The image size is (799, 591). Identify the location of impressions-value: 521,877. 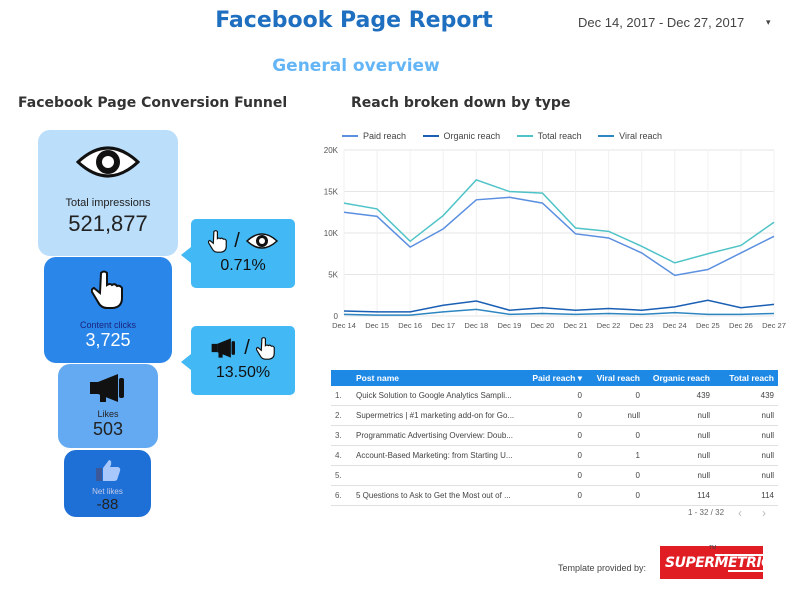
(108, 223).